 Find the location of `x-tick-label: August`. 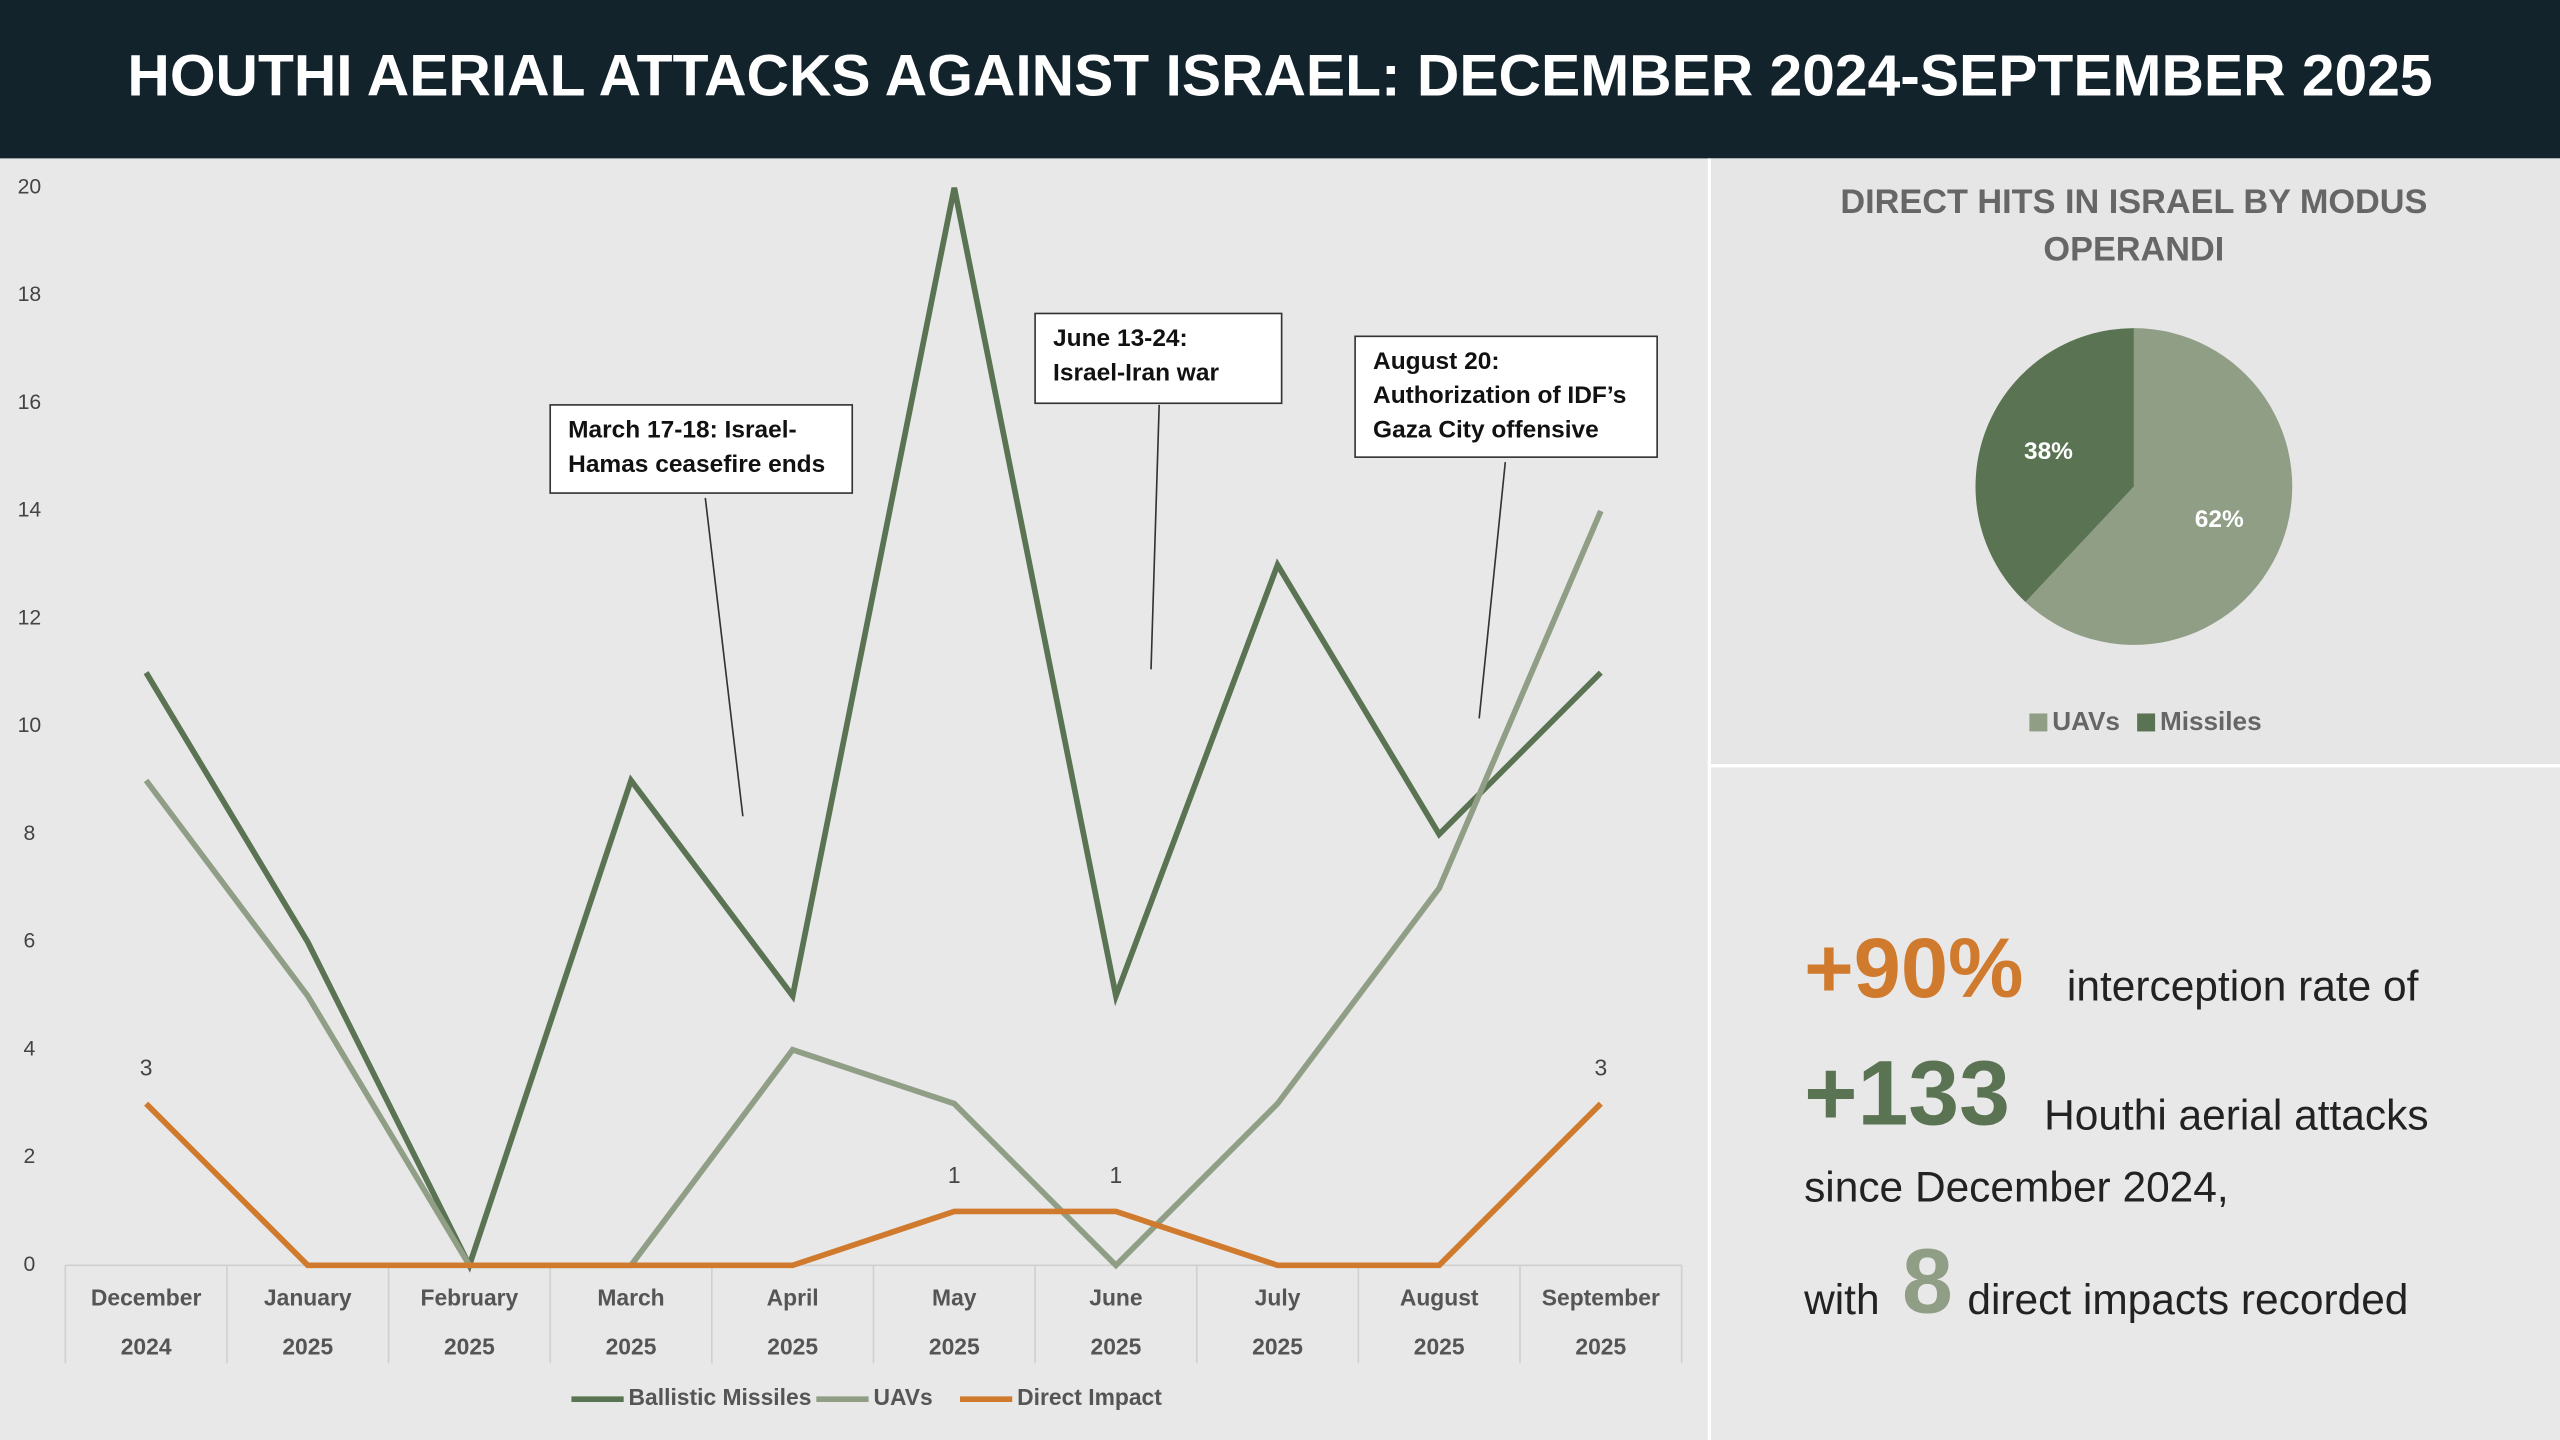

x-tick-label: August is located at coordinates (1439, 1298).